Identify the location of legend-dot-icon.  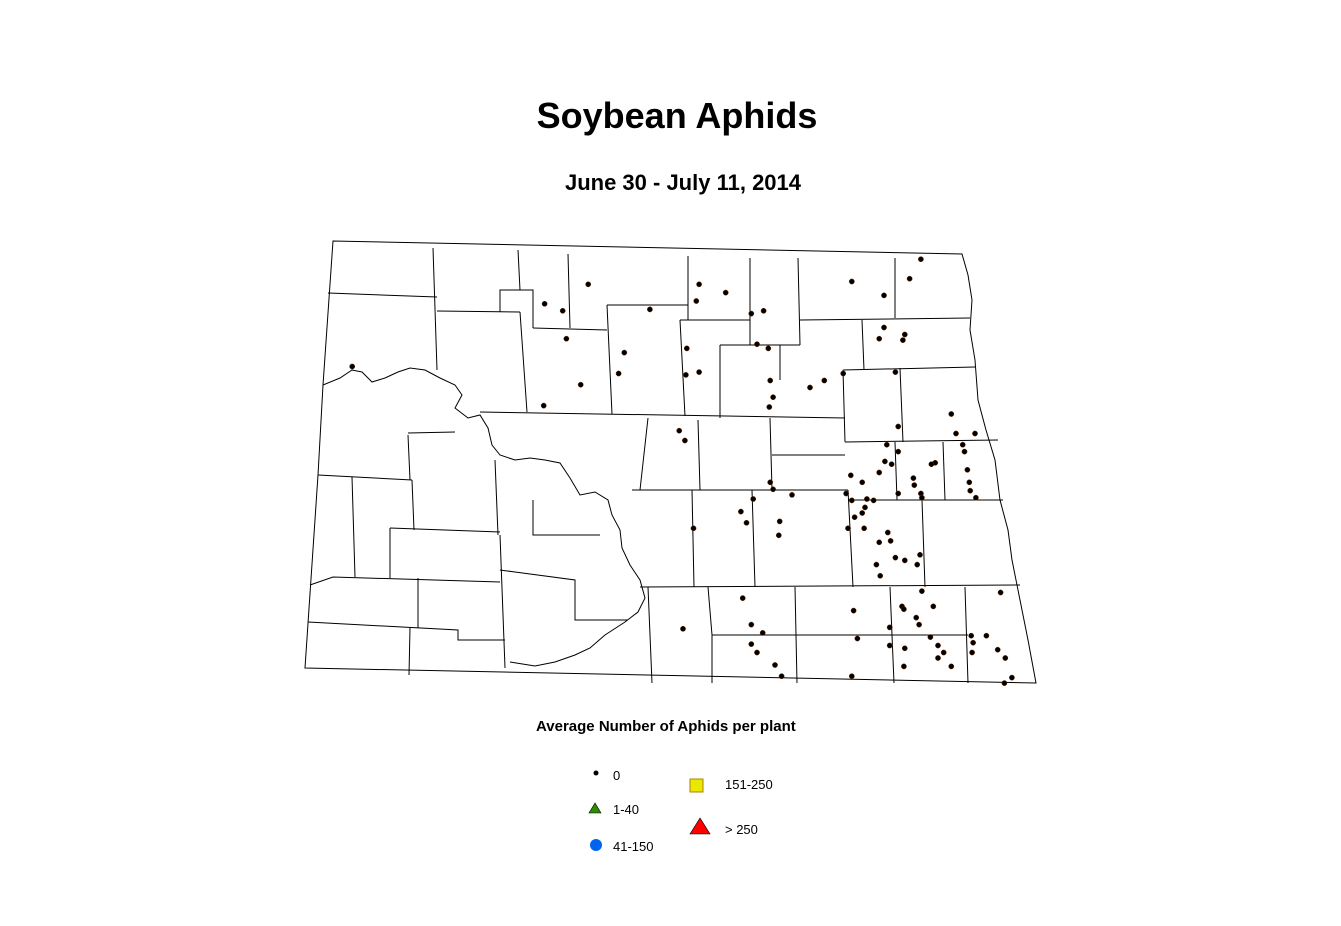
(596, 773).